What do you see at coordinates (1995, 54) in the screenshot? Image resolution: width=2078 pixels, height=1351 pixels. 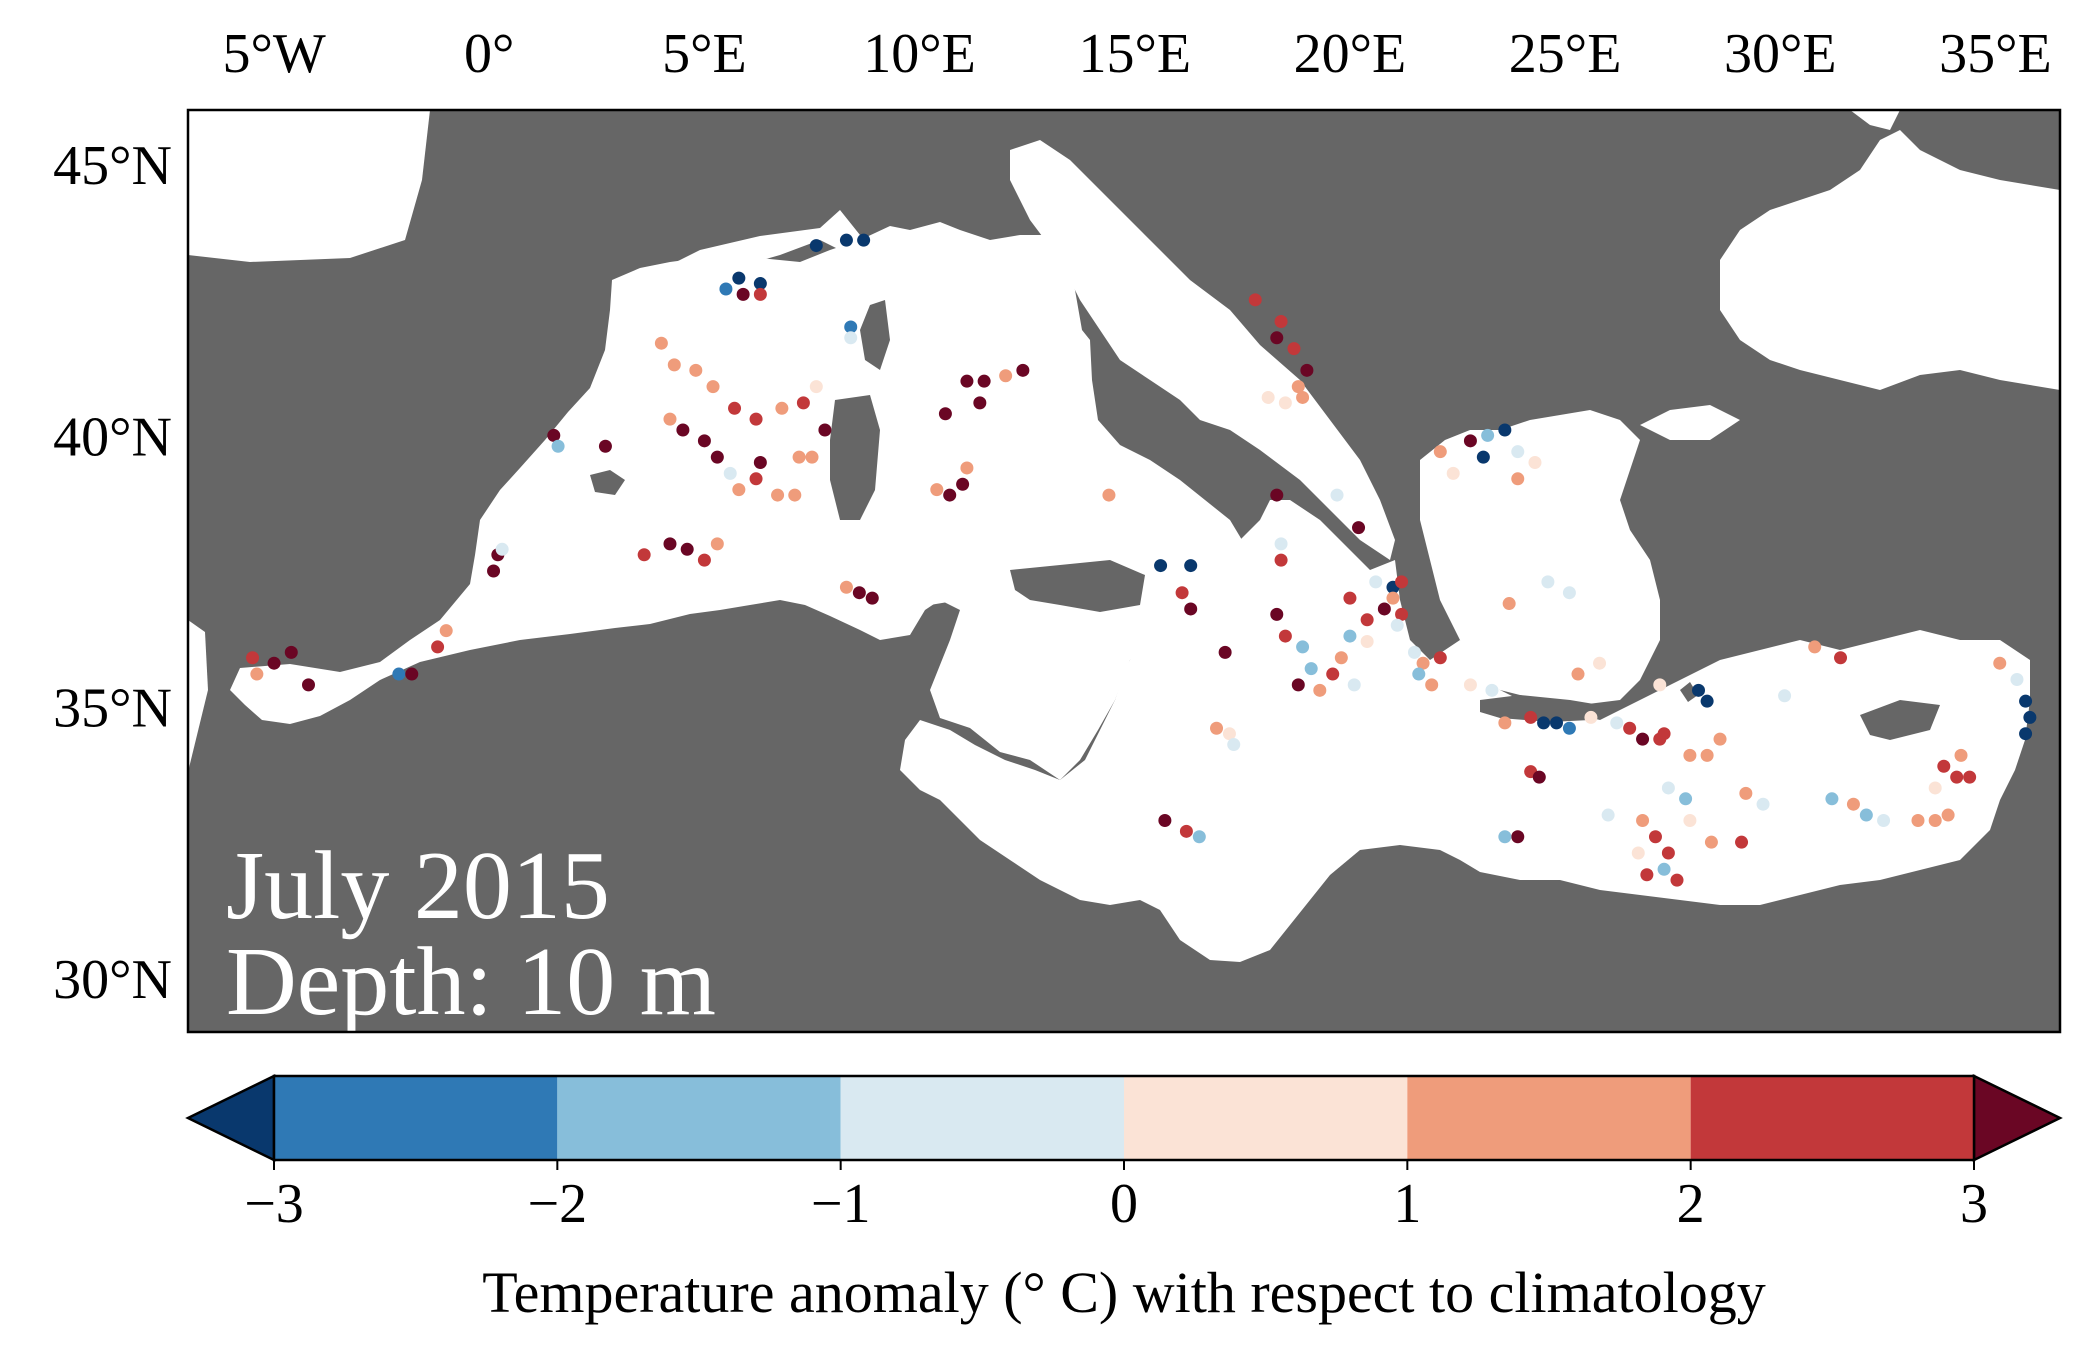 I see `lon-tick-label: 35°E` at bounding box center [1995, 54].